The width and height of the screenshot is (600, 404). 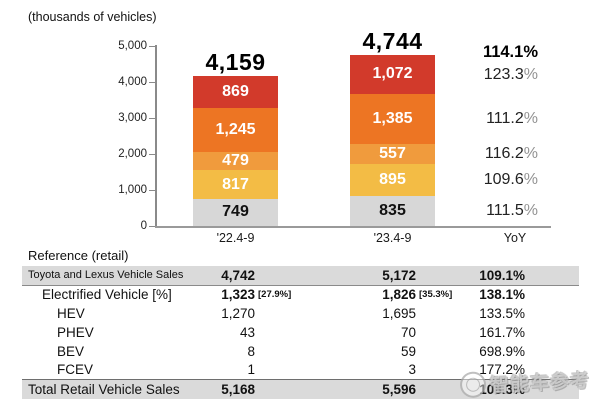 I want to click on cell-v1: 8, so click(x=251, y=351).